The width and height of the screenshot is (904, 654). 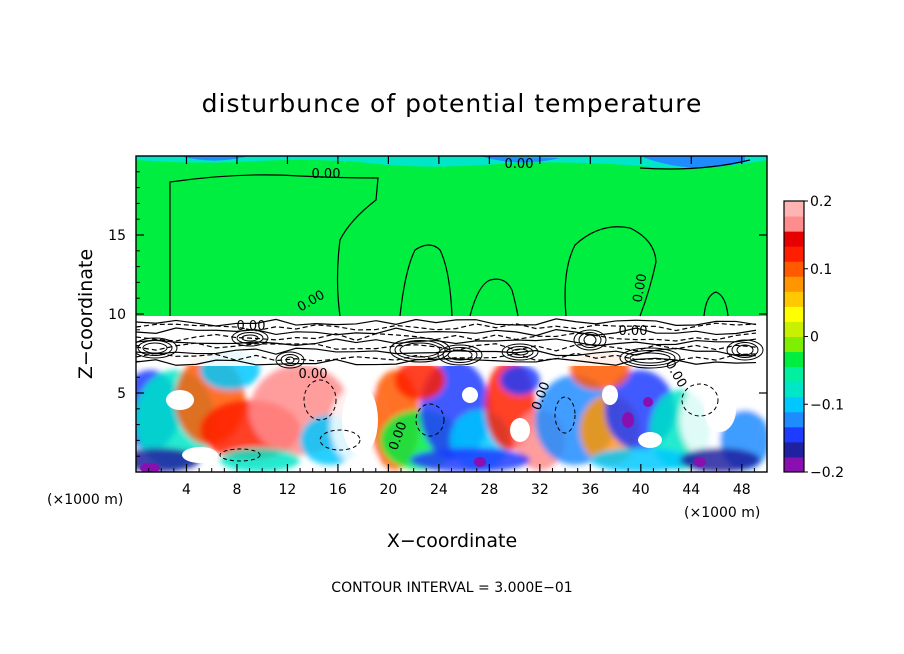 I want to click on colorbar-tick-label: 0.1, so click(x=821, y=270).